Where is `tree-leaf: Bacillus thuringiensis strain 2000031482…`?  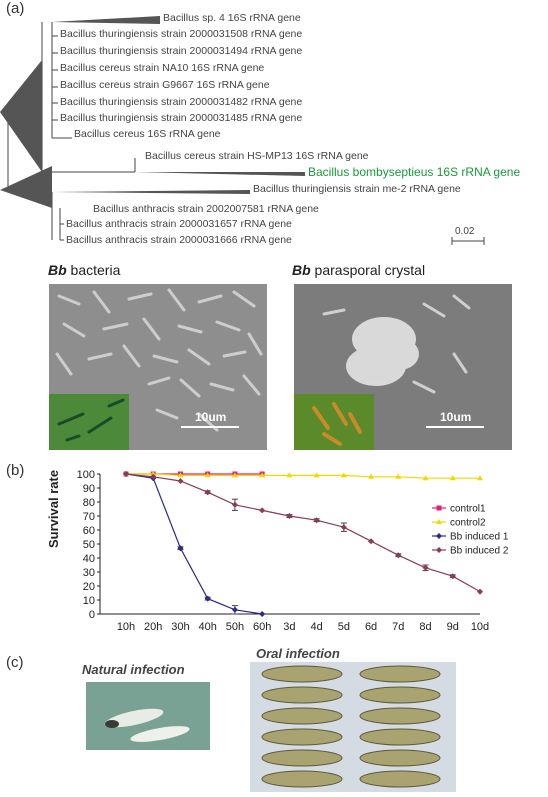
tree-leaf: Bacillus thuringiensis strain 2000031482… is located at coordinates (181, 102).